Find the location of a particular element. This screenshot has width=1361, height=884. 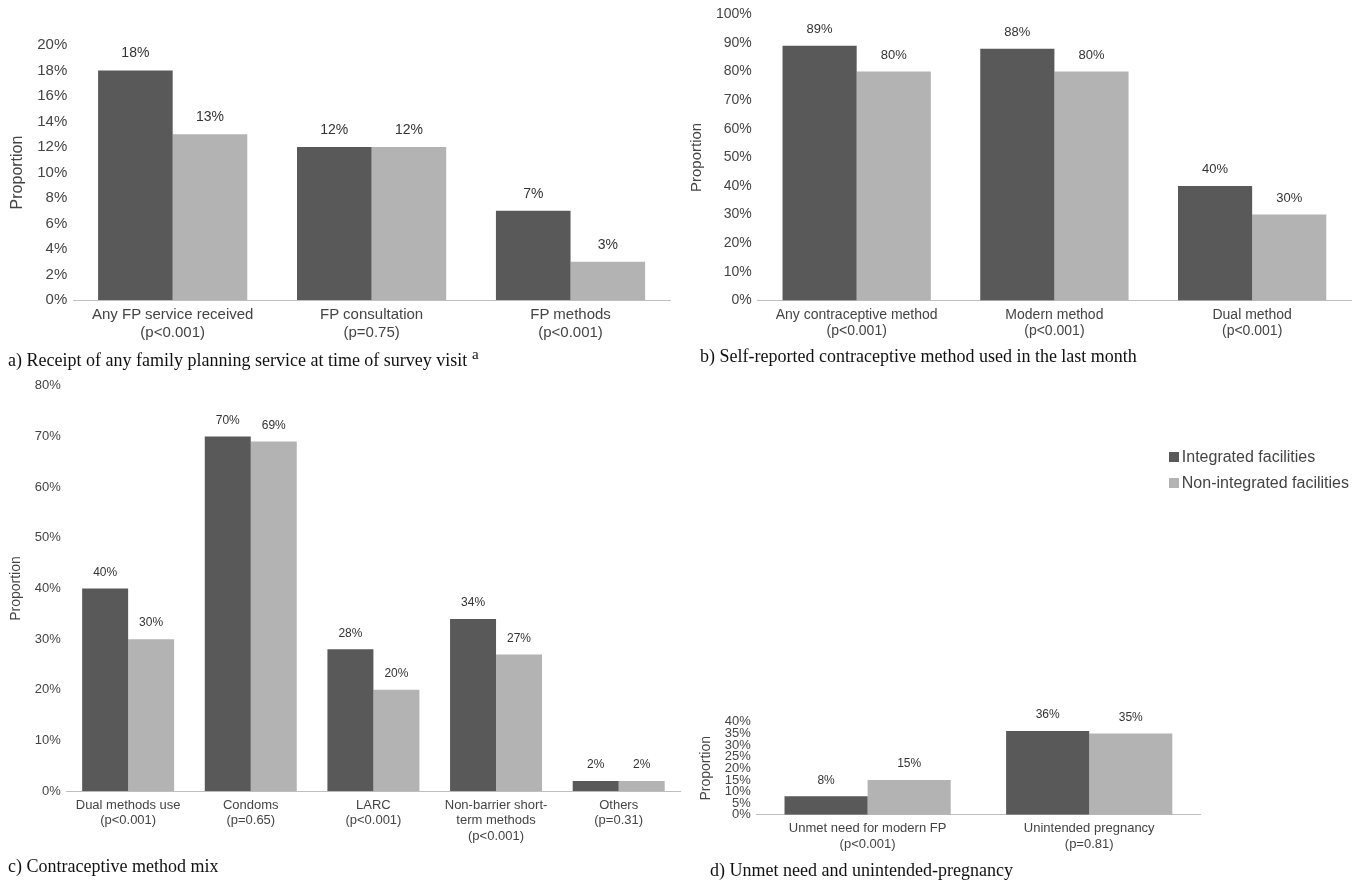

x-tick-label: Modern method (p<0.001) is located at coordinates (1054, 322).